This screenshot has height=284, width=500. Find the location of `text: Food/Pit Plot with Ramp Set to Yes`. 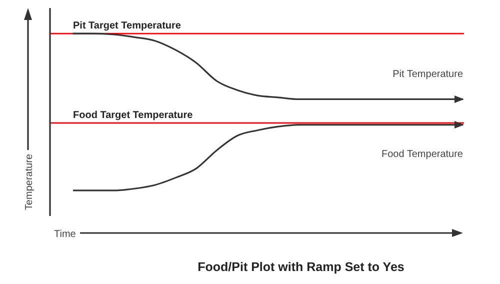

text: Food/Pit Plot with Ramp Set to Yes is located at coordinates (301, 267).